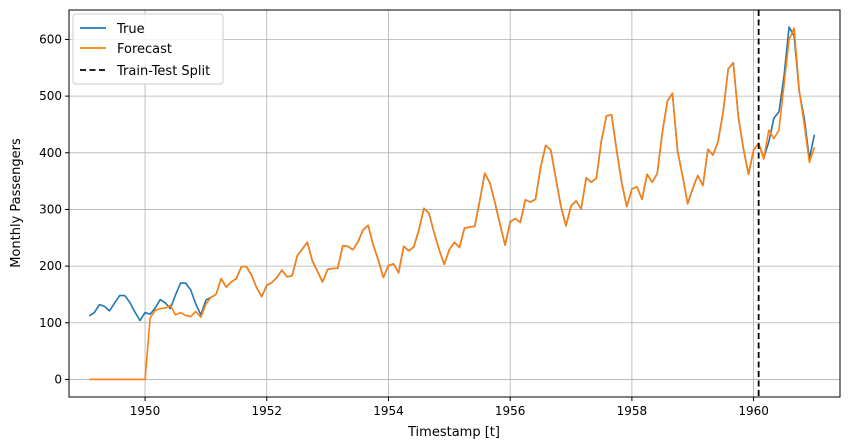  Describe the element at coordinates (144, 49) in the screenshot. I see `legend-forecast-label: Forecast` at that location.